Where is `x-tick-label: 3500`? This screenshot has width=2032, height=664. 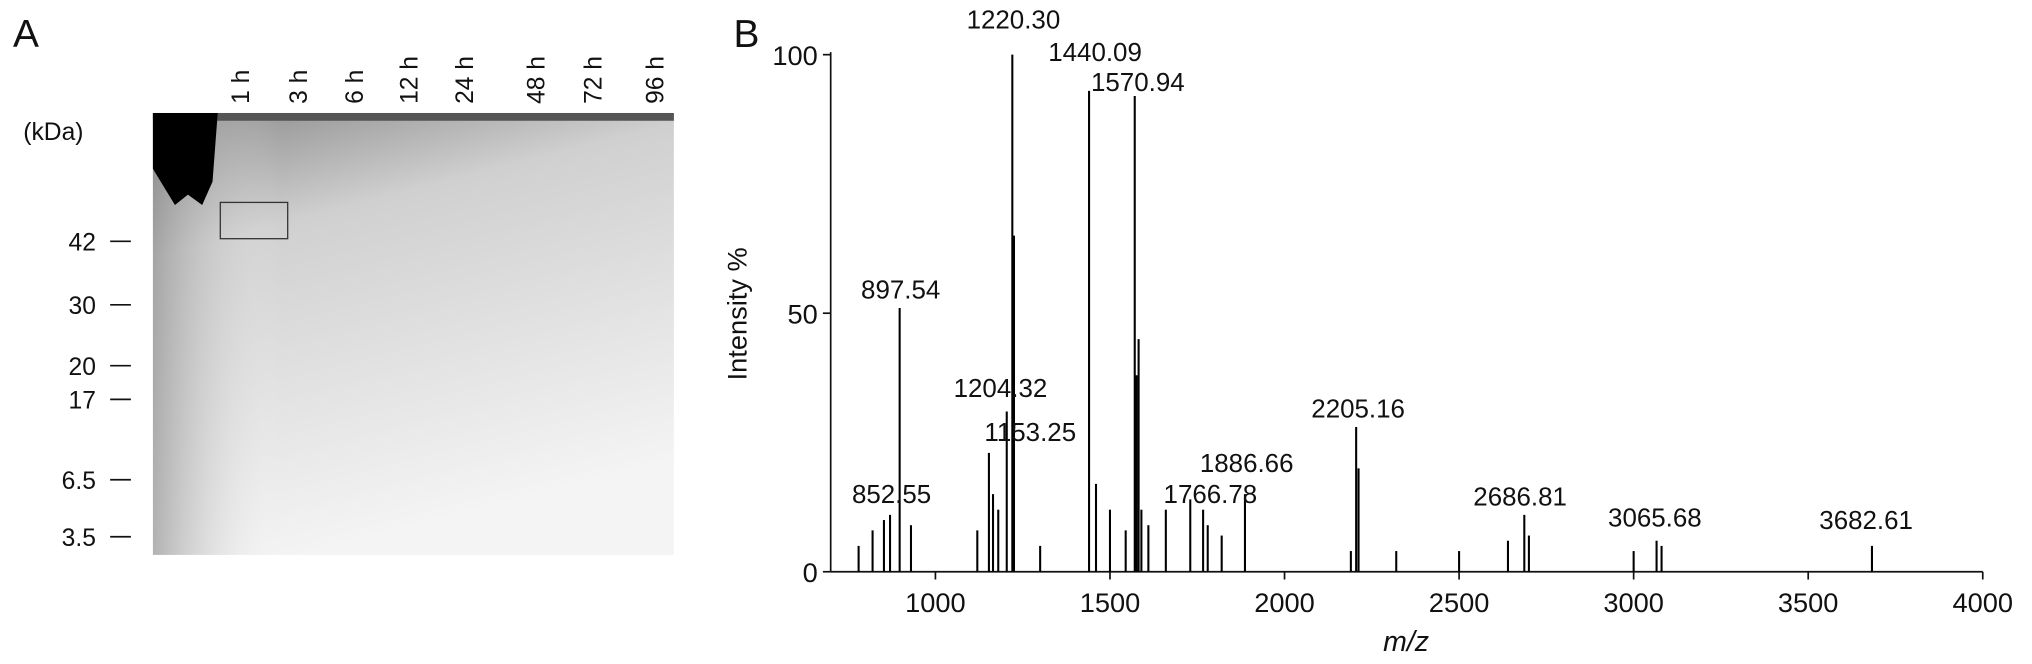
x-tick-label: 3500 is located at coordinates (1808, 602).